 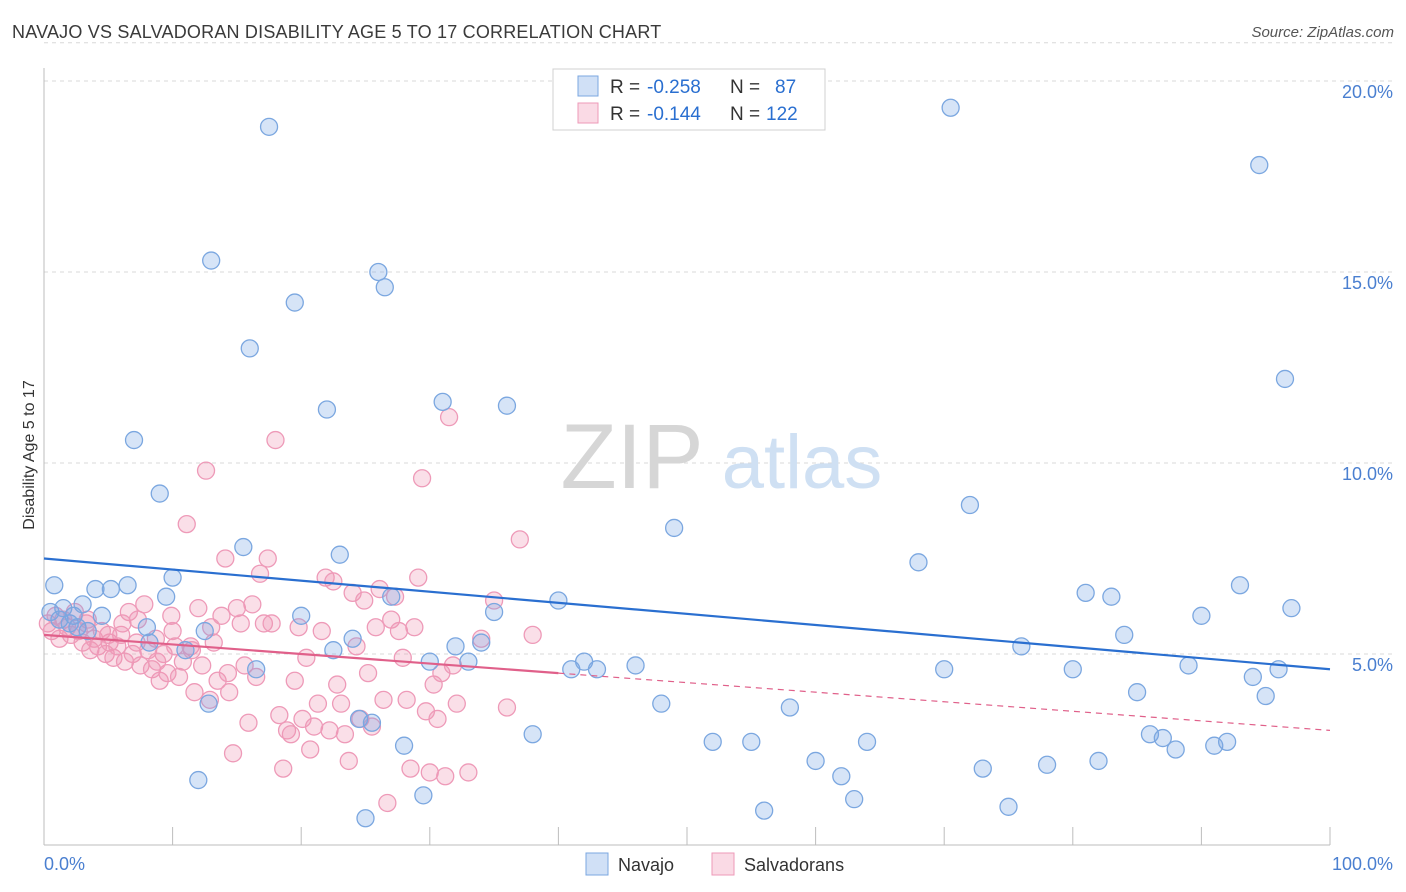 I want to click on y-tick-label-10: 10.0%, so click(x=1367, y=474).